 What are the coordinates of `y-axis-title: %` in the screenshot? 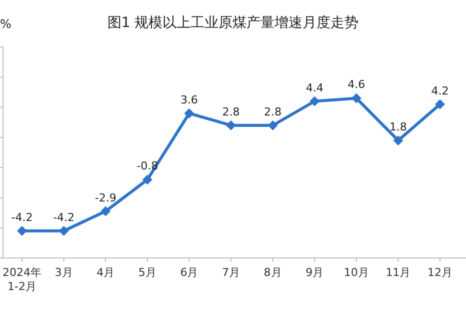 It's located at (6, 24).